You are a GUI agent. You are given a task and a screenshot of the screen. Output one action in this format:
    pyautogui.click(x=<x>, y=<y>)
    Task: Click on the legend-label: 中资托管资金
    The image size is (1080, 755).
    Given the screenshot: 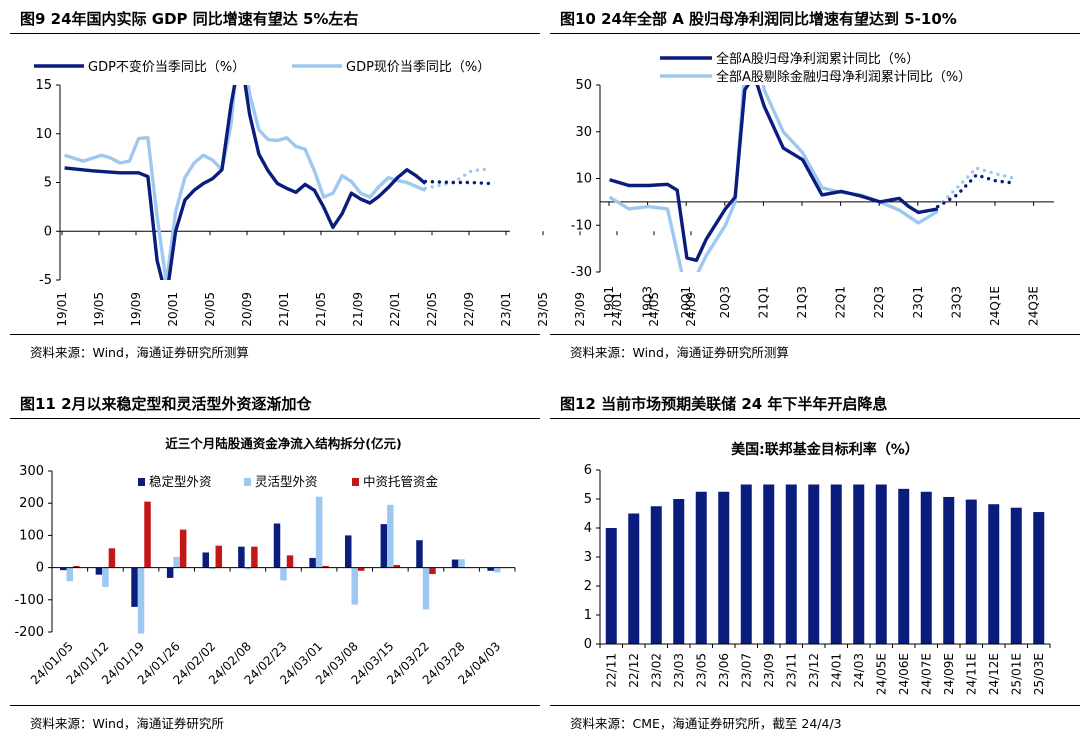 What is the action you would take?
    pyautogui.click(x=401, y=481)
    